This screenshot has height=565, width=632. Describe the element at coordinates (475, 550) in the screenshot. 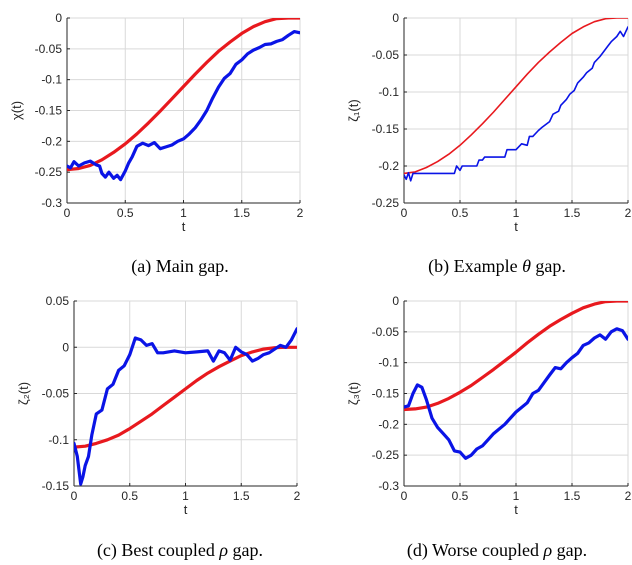

I see `caption-d-prefix: (d) Worse coupled` at that location.